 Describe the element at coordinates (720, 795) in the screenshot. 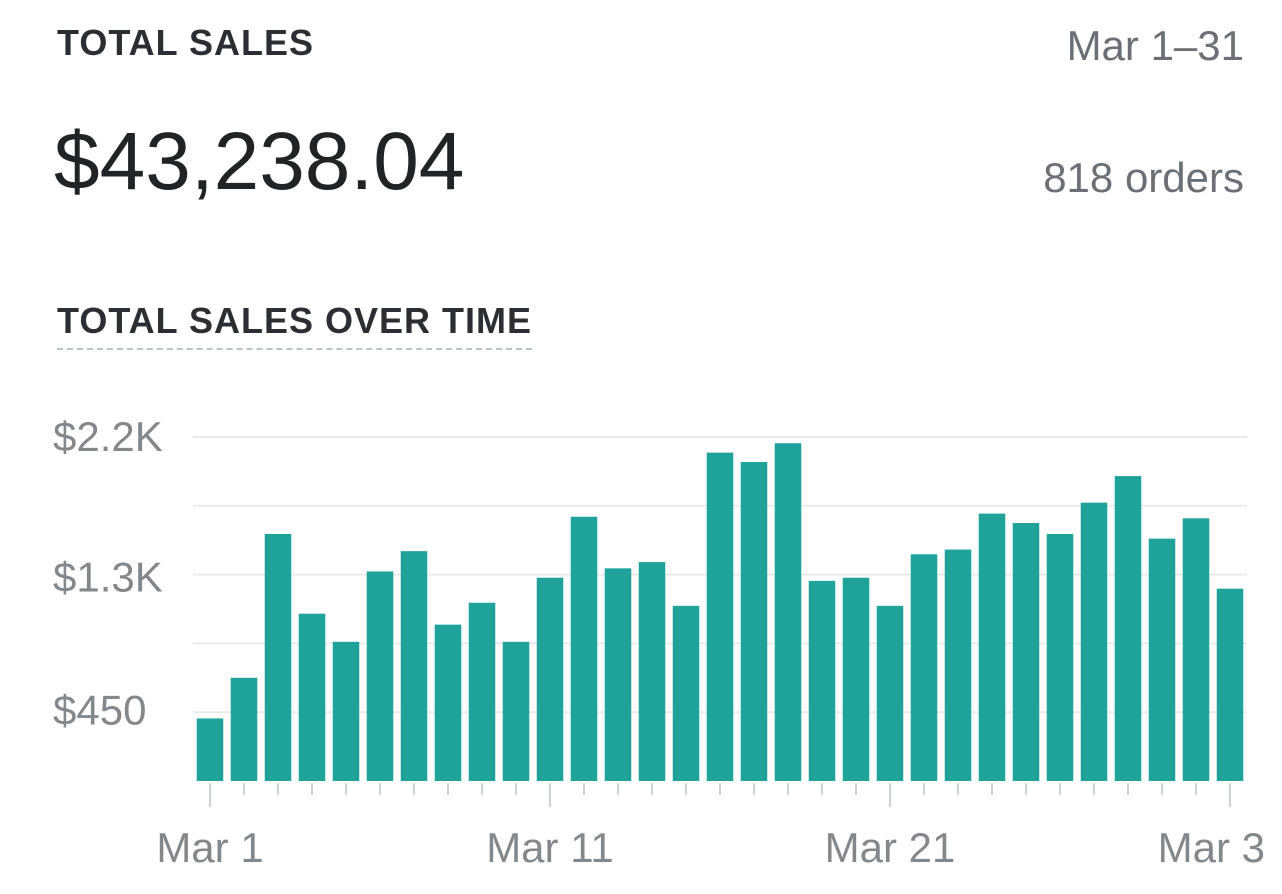

I see `x-axis` at that location.